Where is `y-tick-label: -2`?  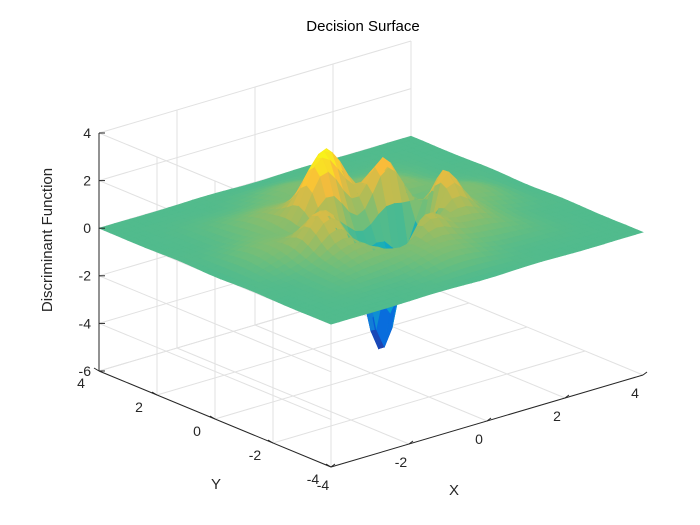
y-tick-label: -2 is located at coordinates (255, 455).